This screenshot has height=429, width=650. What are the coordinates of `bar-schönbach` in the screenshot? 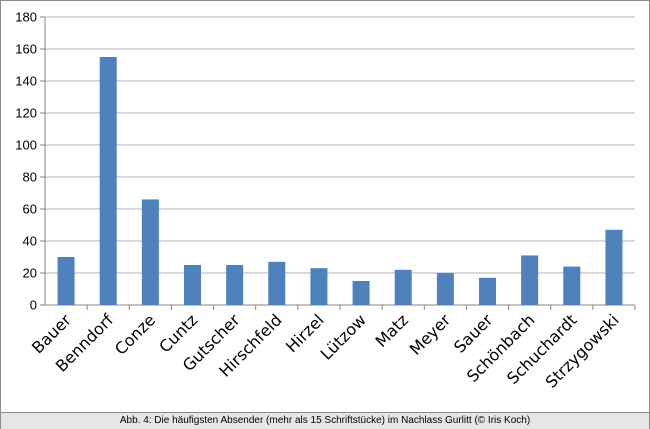 It's located at (530, 280).